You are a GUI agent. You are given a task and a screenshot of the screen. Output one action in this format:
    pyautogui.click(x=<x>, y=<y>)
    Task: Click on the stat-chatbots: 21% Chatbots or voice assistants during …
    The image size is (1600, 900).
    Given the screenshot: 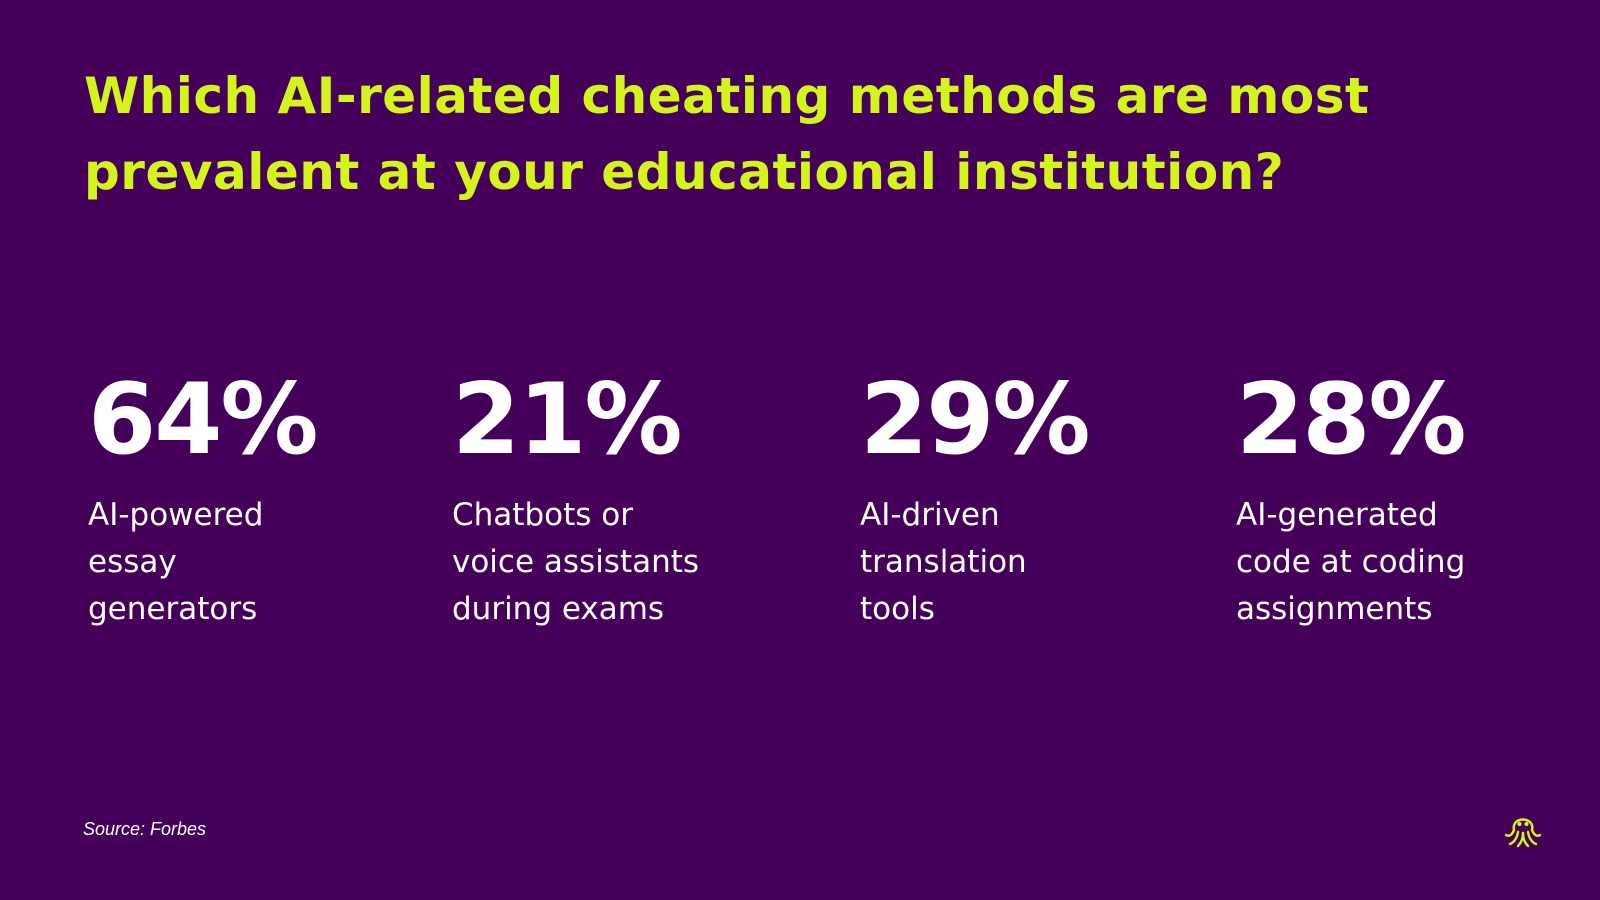 What is the action you would take?
    pyautogui.click(x=632, y=497)
    